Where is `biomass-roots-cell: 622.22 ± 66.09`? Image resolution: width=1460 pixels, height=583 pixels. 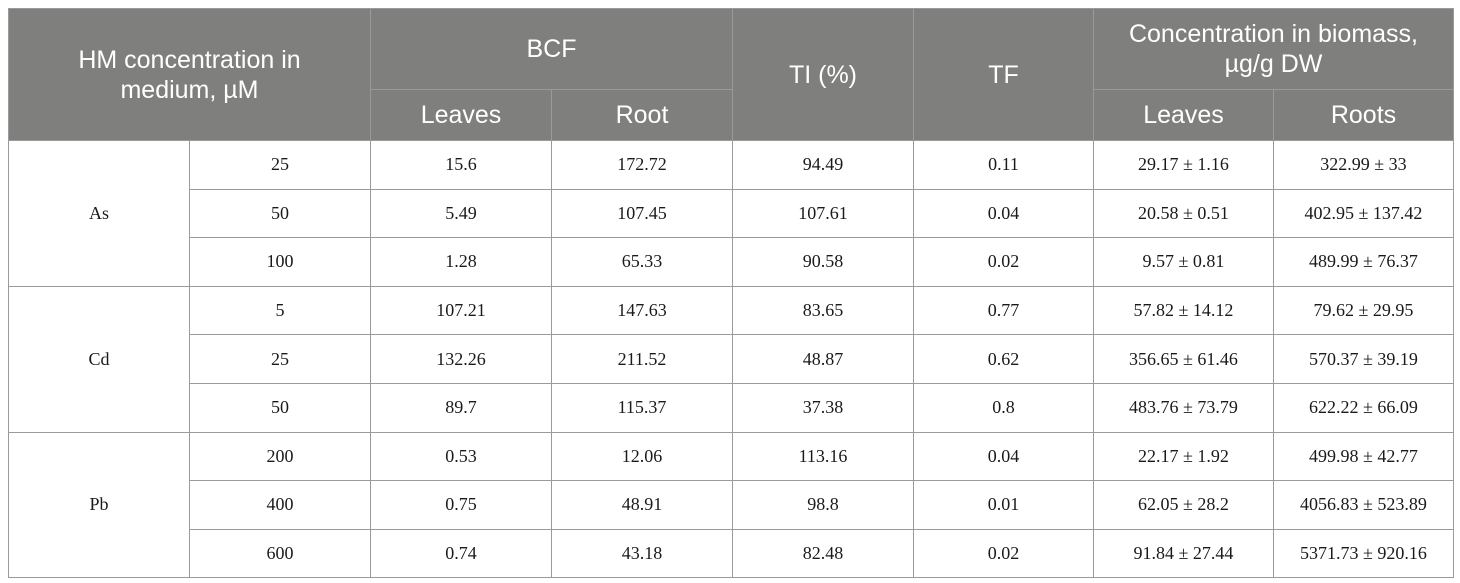
biomass-roots-cell: 622.22 ± 66.09 is located at coordinates (1363, 407).